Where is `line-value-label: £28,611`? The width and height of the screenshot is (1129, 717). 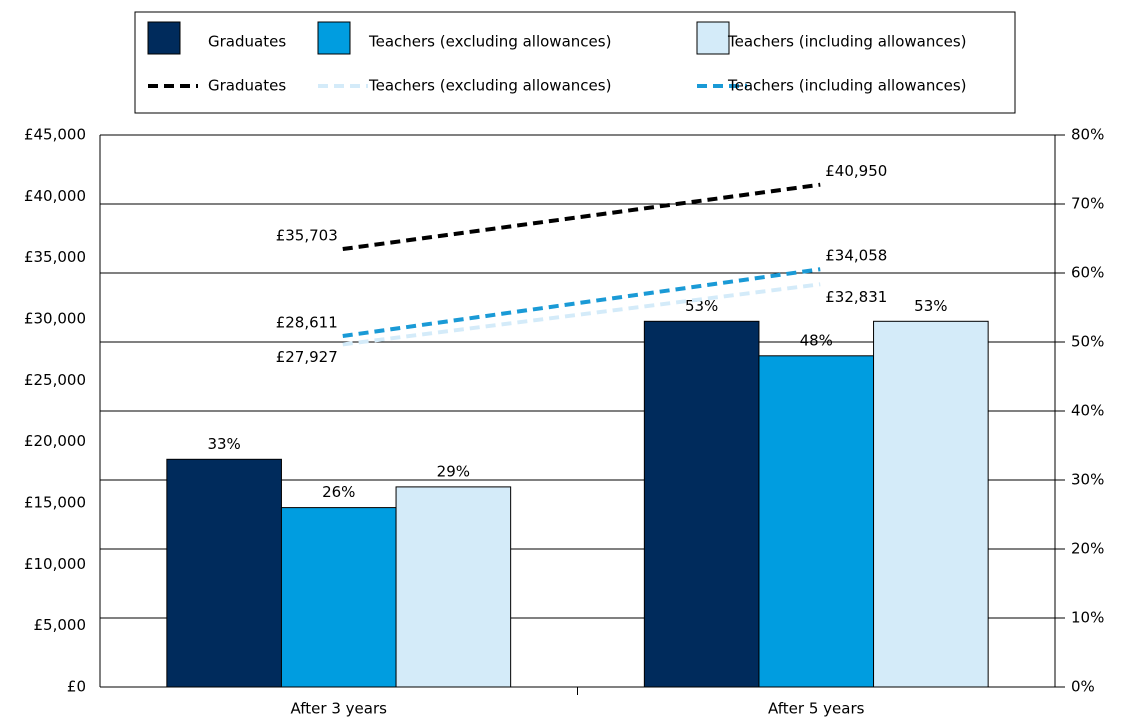
line-value-label: £28,611 is located at coordinates (307, 323).